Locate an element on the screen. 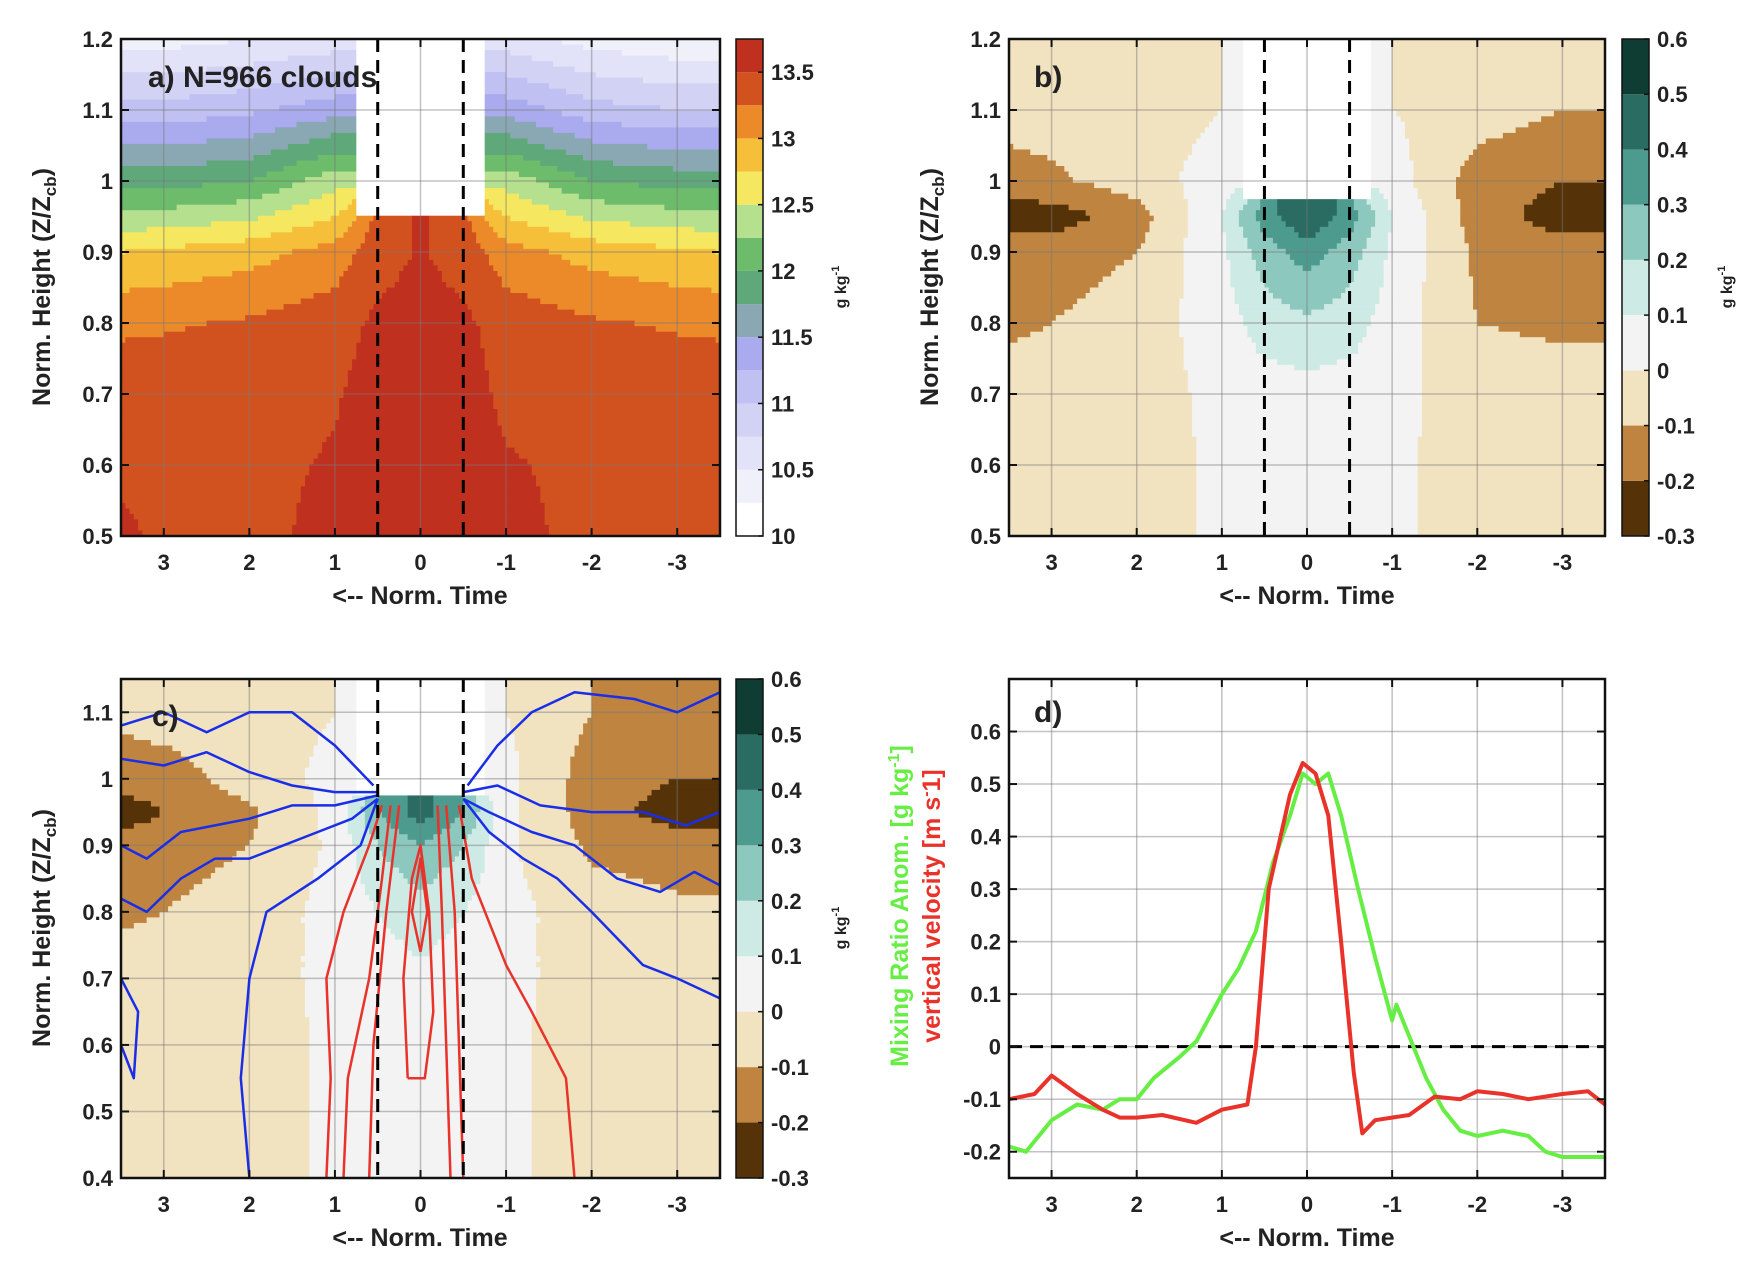  y-tick-label: 0.2 is located at coordinates (985, 942).